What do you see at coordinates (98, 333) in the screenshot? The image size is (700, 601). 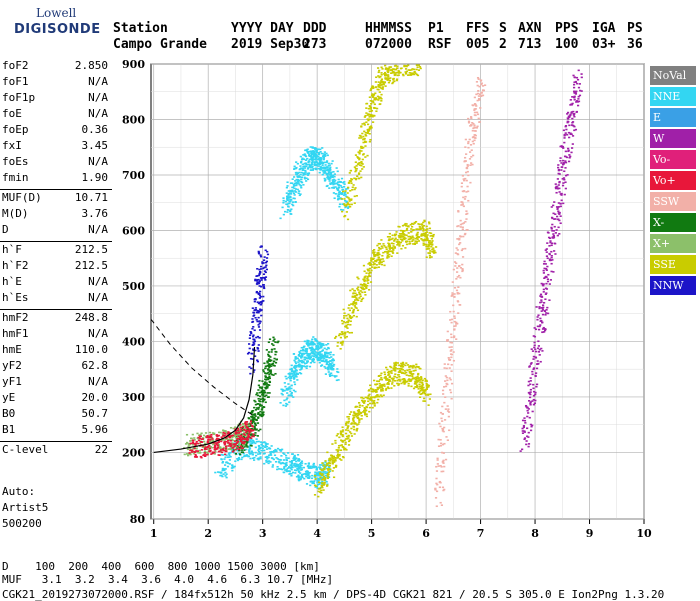 I see `param-value: N/A` at bounding box center [98, 333].